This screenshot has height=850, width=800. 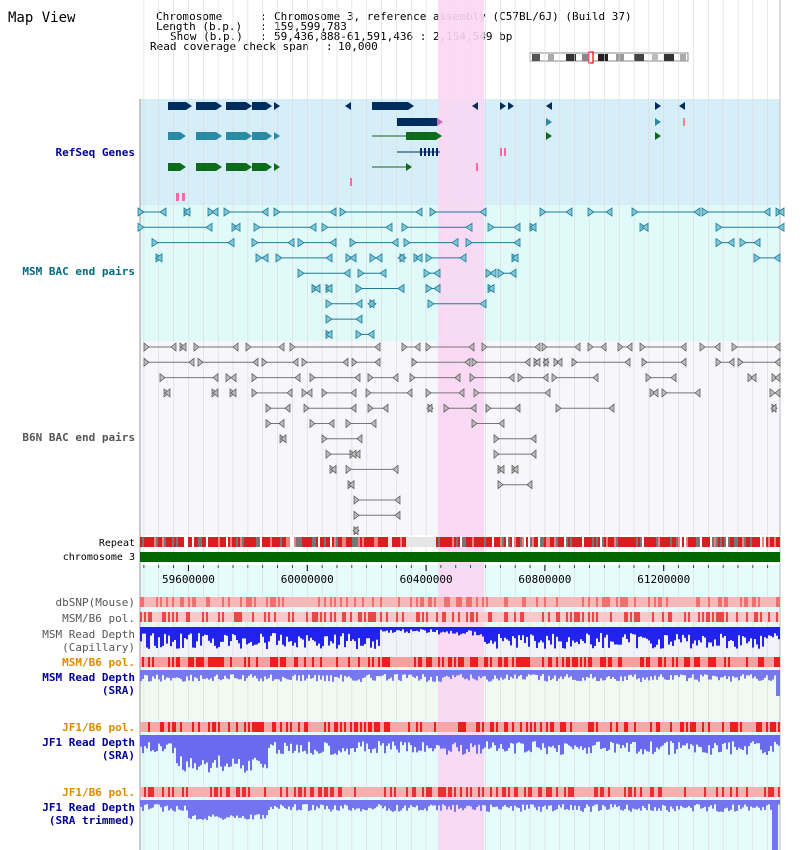 What do you see at coordinates (98, 557) in the screenshot?
I see `track-label-chromosome: chromosome 3` at bounding box center [98, 557].